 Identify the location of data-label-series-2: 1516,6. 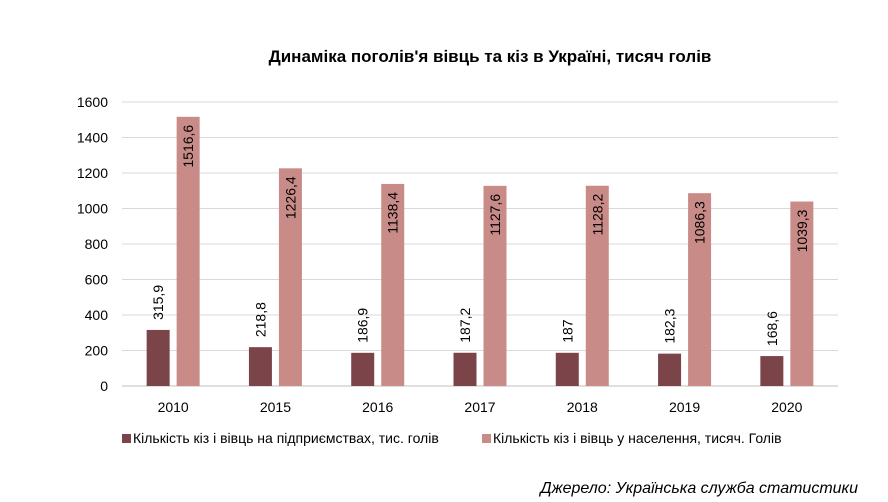
(188, 146).